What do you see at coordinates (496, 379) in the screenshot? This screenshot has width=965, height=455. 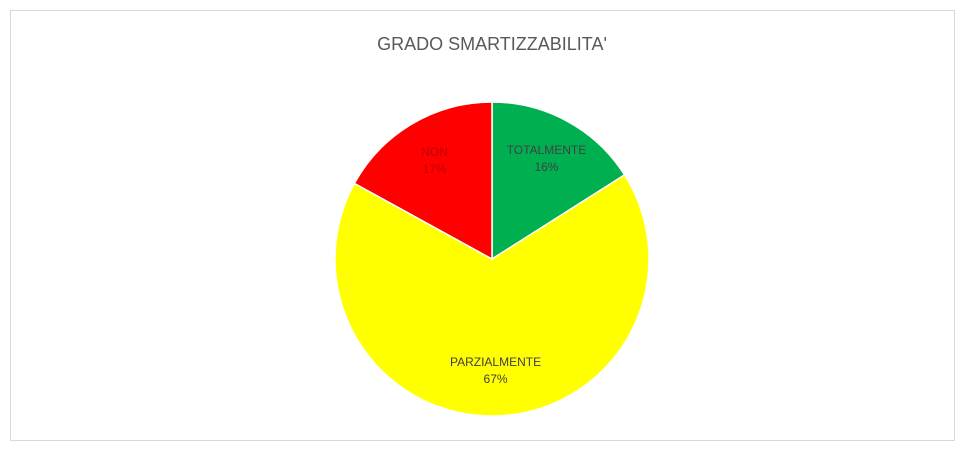 I see `slice-value-label: 67%` at bounding box center [496, 379].